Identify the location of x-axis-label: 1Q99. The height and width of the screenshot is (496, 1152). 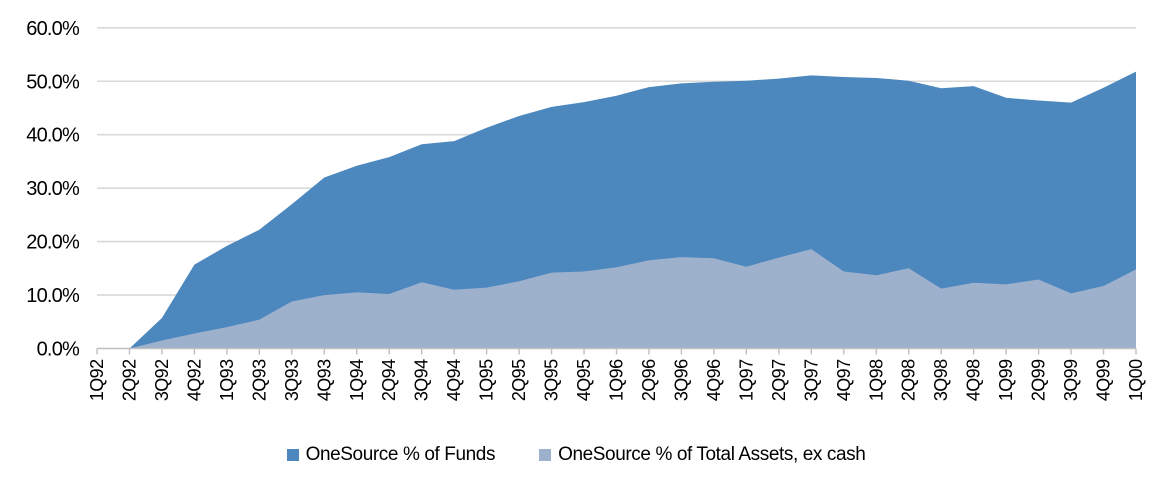
(1006, 380).